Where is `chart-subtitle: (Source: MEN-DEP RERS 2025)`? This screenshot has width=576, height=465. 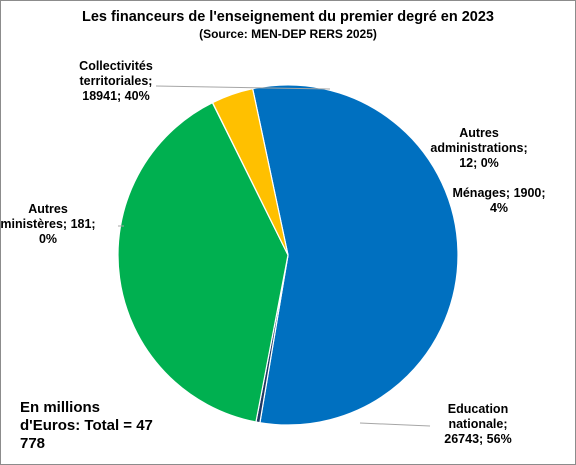 chart-subtitle: (Source: MEN-DEP RERS 2025) is located at coordinates (288, 34).